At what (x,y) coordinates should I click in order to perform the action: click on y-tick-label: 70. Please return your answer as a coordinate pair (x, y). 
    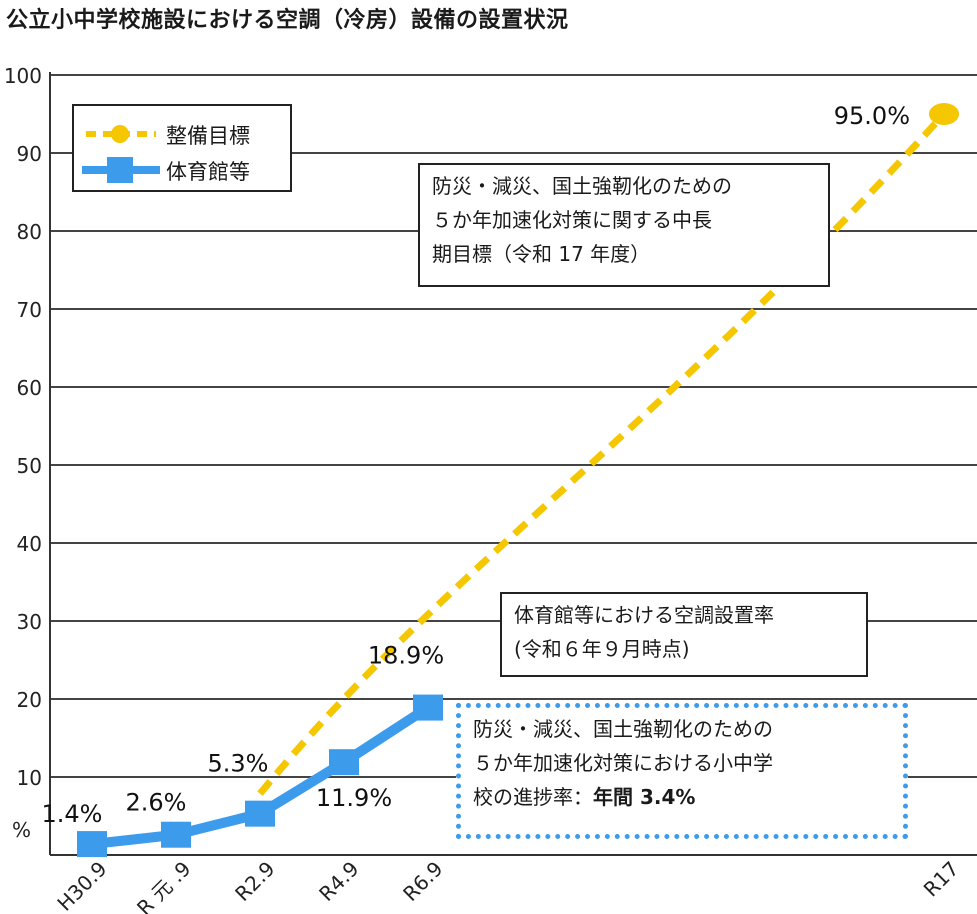
    Looking at the image, I should click on (29, 310).